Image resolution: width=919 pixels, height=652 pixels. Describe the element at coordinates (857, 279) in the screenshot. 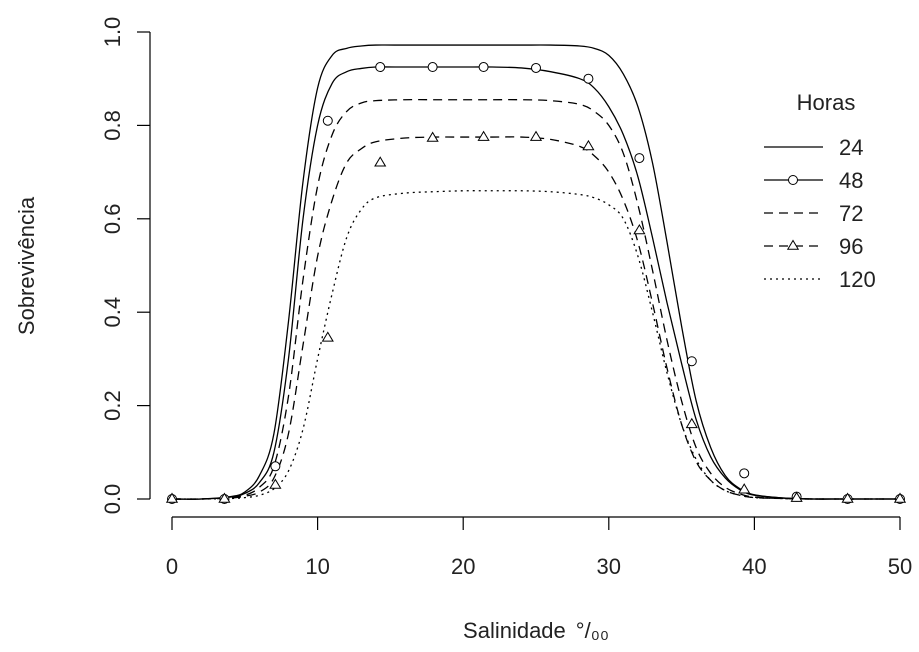

I see `legend-label-120: 120` at that location.